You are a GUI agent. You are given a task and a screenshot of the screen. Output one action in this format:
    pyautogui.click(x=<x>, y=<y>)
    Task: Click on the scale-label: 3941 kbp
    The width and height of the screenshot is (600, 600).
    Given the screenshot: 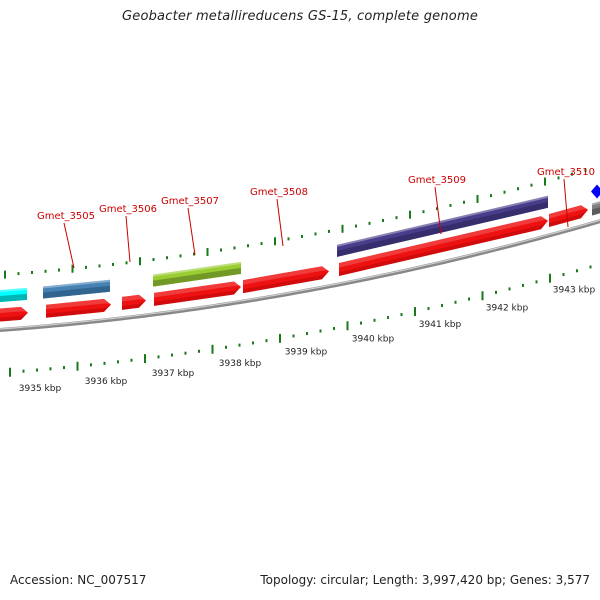 What is the action you would take?
    pyautogui.click(x=440, y=325)
    